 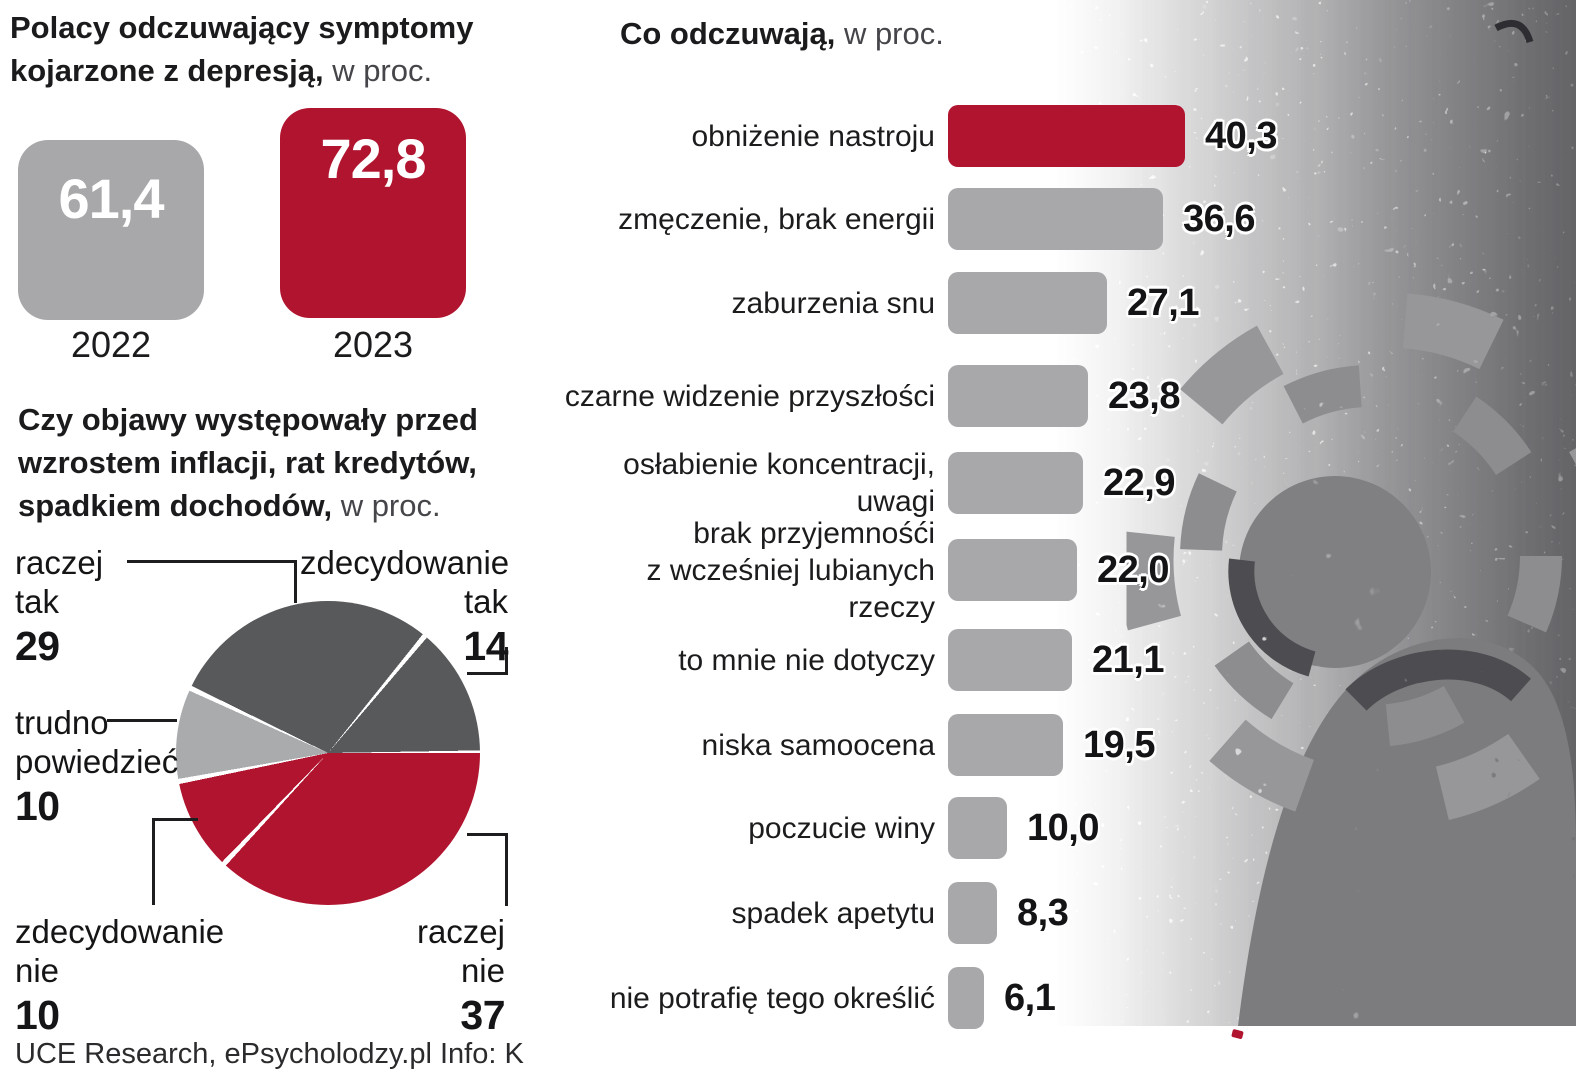 I want to click on bar-value: 21,1, so click(x=1128, y=659).